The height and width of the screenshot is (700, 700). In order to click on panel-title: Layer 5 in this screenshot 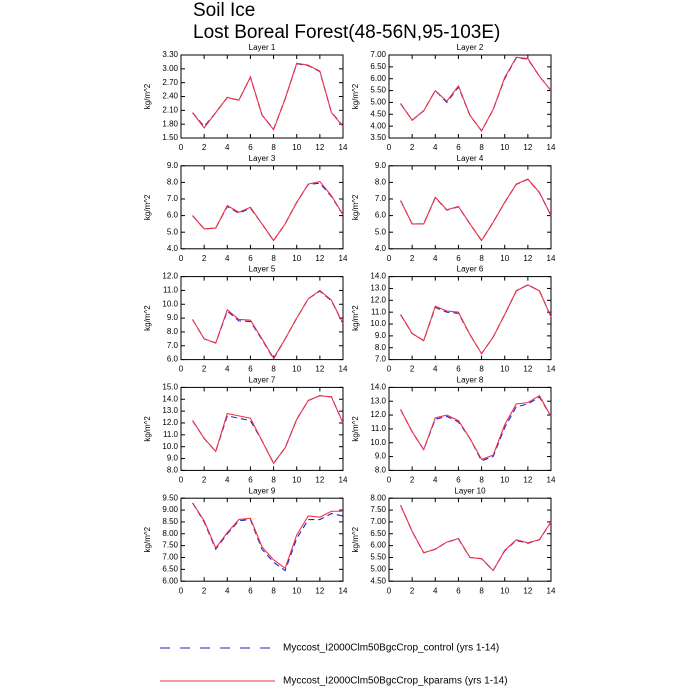, I will do `click(262, 269)`.